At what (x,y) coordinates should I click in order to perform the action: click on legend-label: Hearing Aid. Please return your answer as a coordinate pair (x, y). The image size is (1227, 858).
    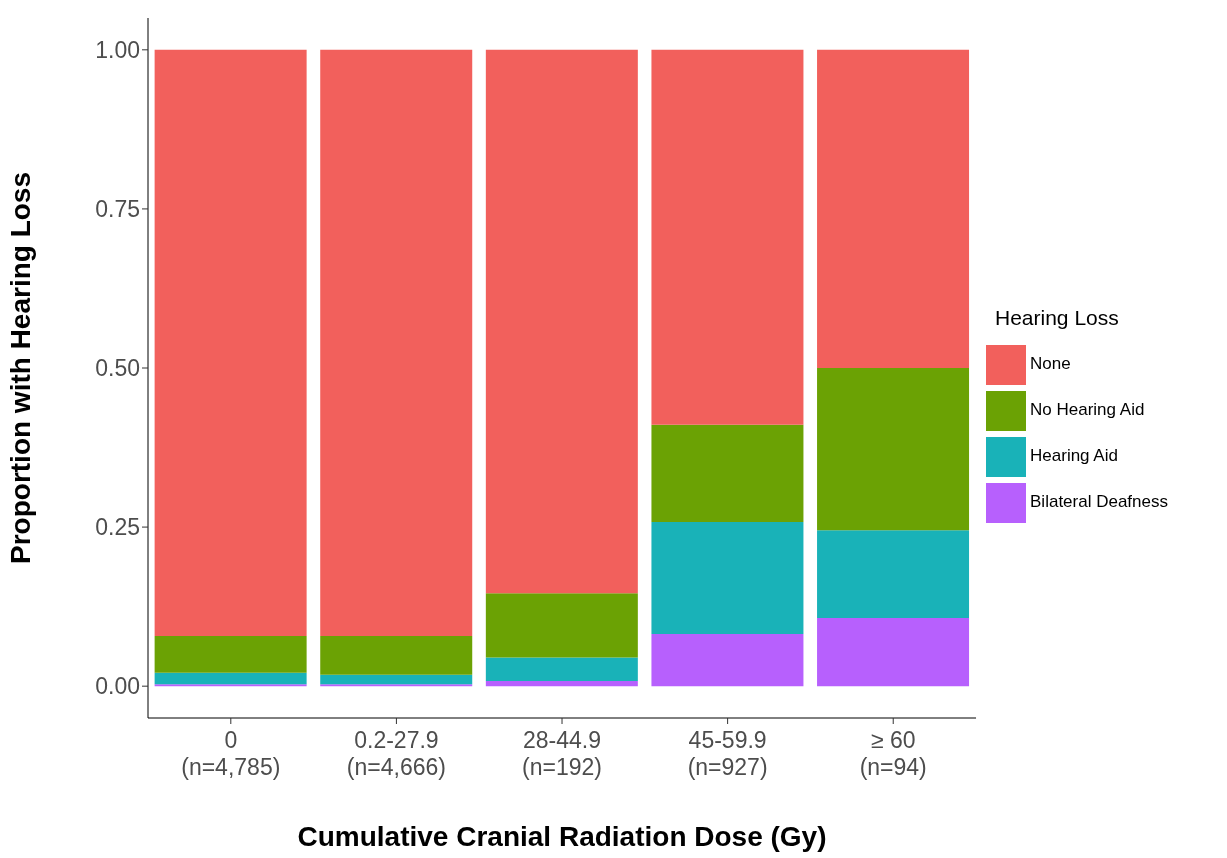
    Looking at the image, I should click on (1074, 455).